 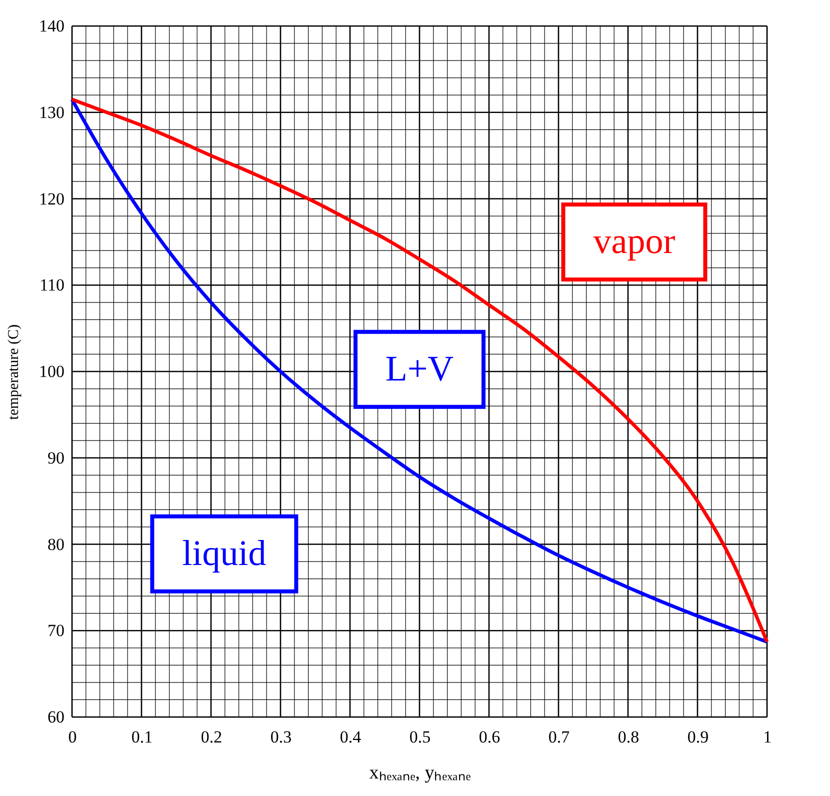 What do you see at coordinates (52, 285) in the screenshot?
I see `y-tick-label: 110` at bounding box center [52, 285].